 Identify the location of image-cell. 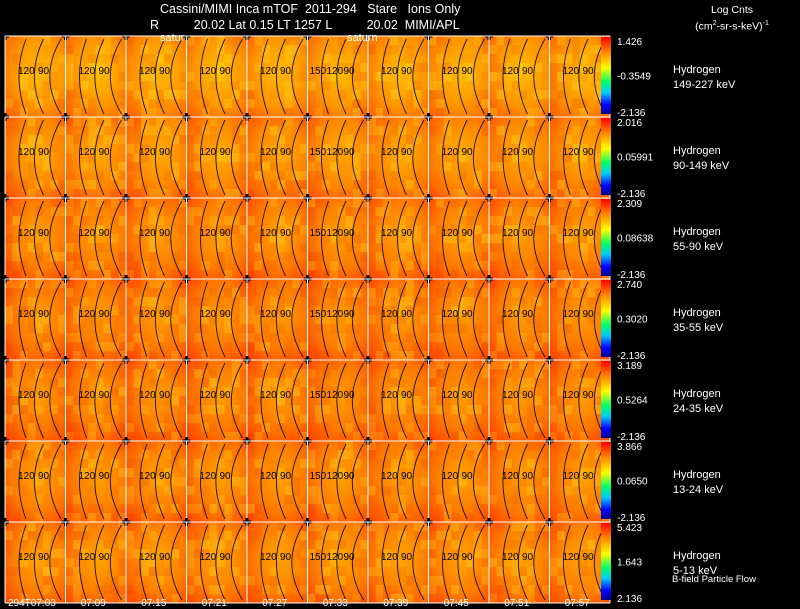
(215, 399).